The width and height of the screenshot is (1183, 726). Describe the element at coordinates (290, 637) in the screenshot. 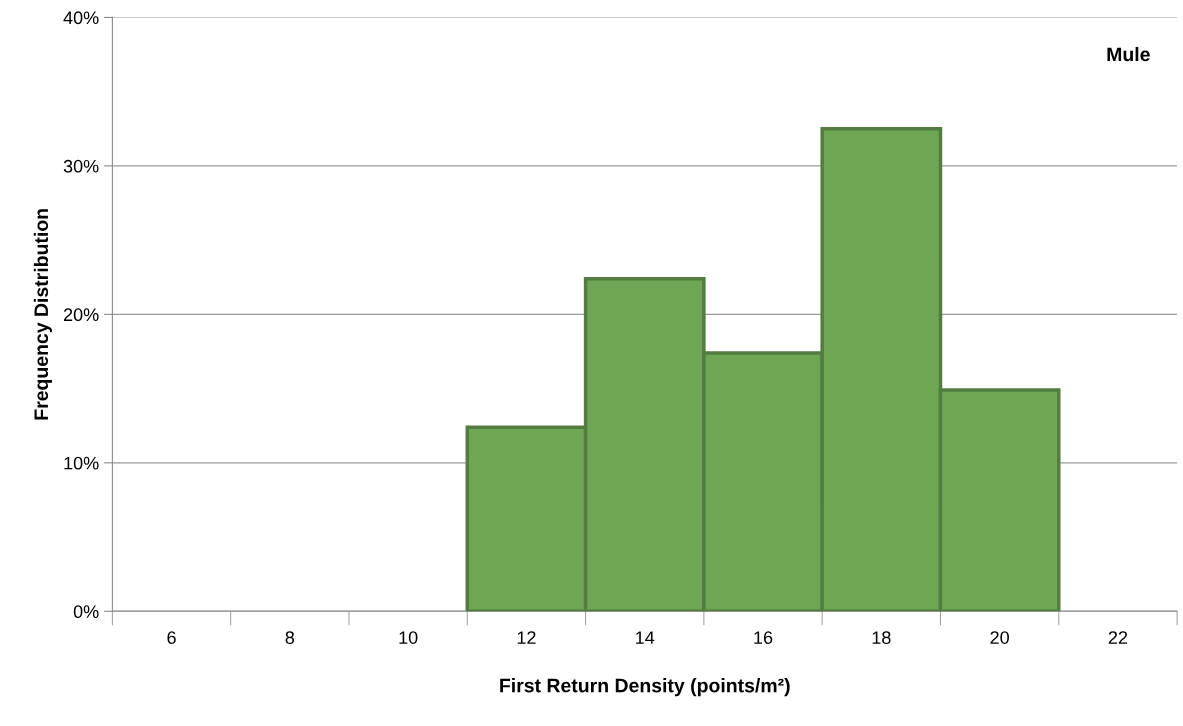

I see `x-tick-label: 8` at that location.